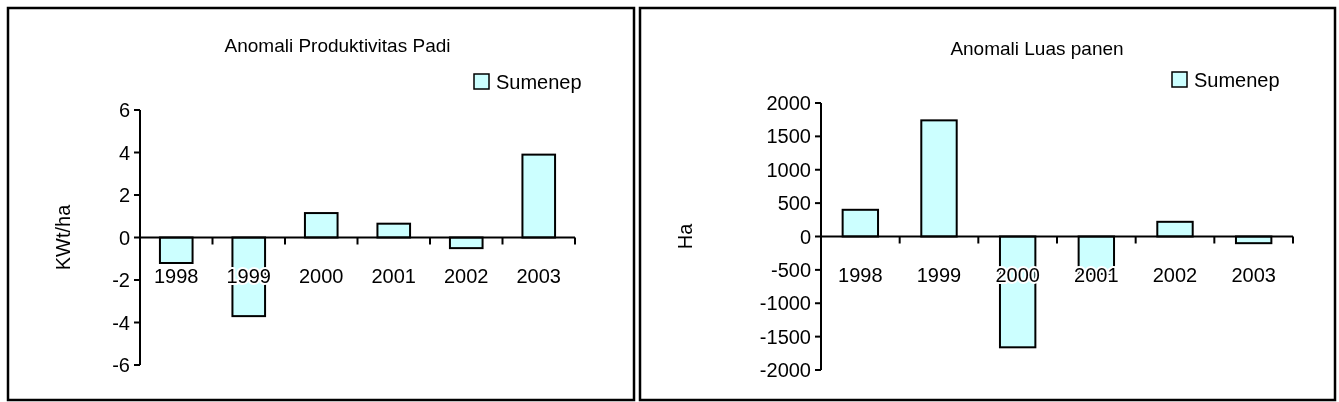 The height and width of the screenshot is (402, 1339). I want to click on y-tick-label: -6, so click(121, 365).